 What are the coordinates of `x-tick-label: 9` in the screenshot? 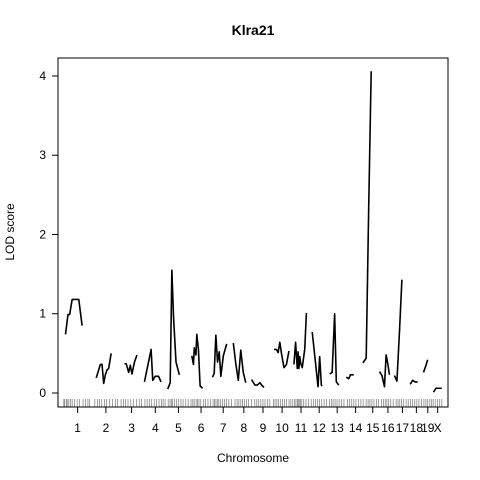 It's located at (263, 428).